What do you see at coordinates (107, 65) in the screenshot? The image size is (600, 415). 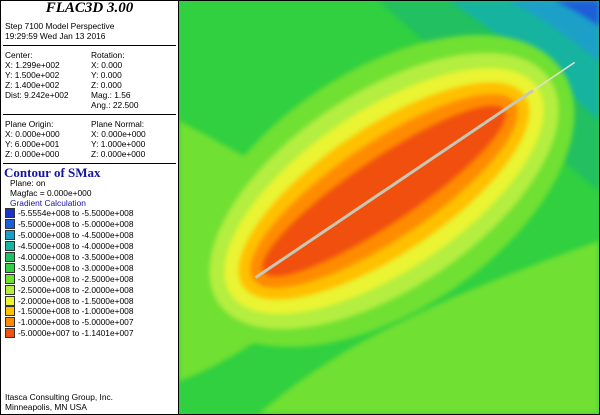 I see `rot-x: X: 0.000` at bounding box center [107, 65].